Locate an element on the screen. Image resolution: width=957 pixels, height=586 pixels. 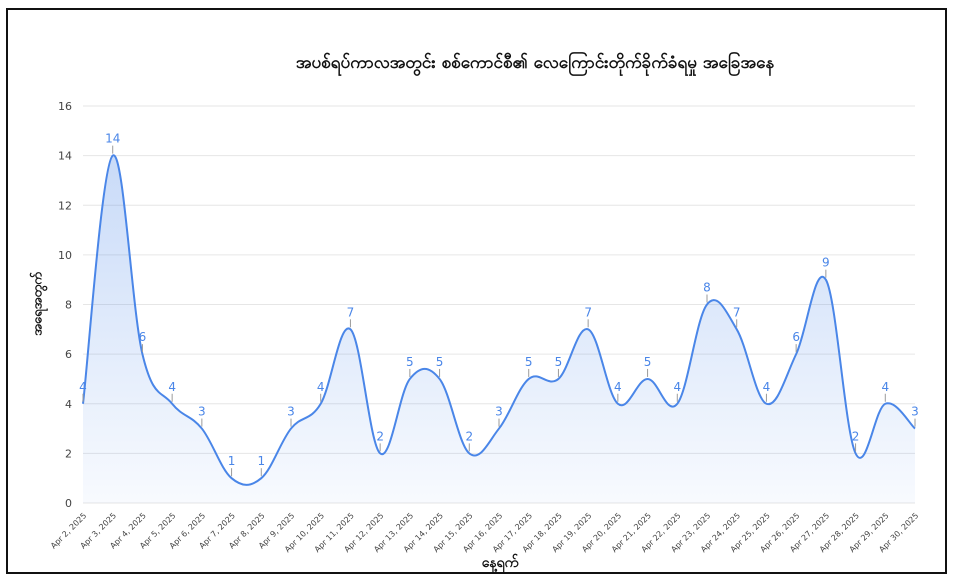
y-tick-label: 8 is located at coordinates (68, 305).